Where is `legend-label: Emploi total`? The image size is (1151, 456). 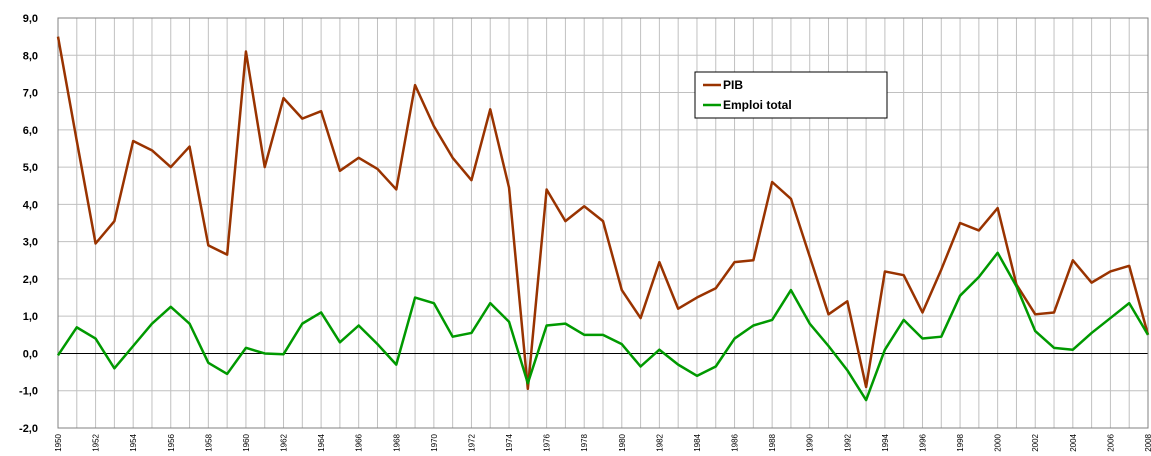 legend-label: Emploi total is located at coordinates (757, 105).